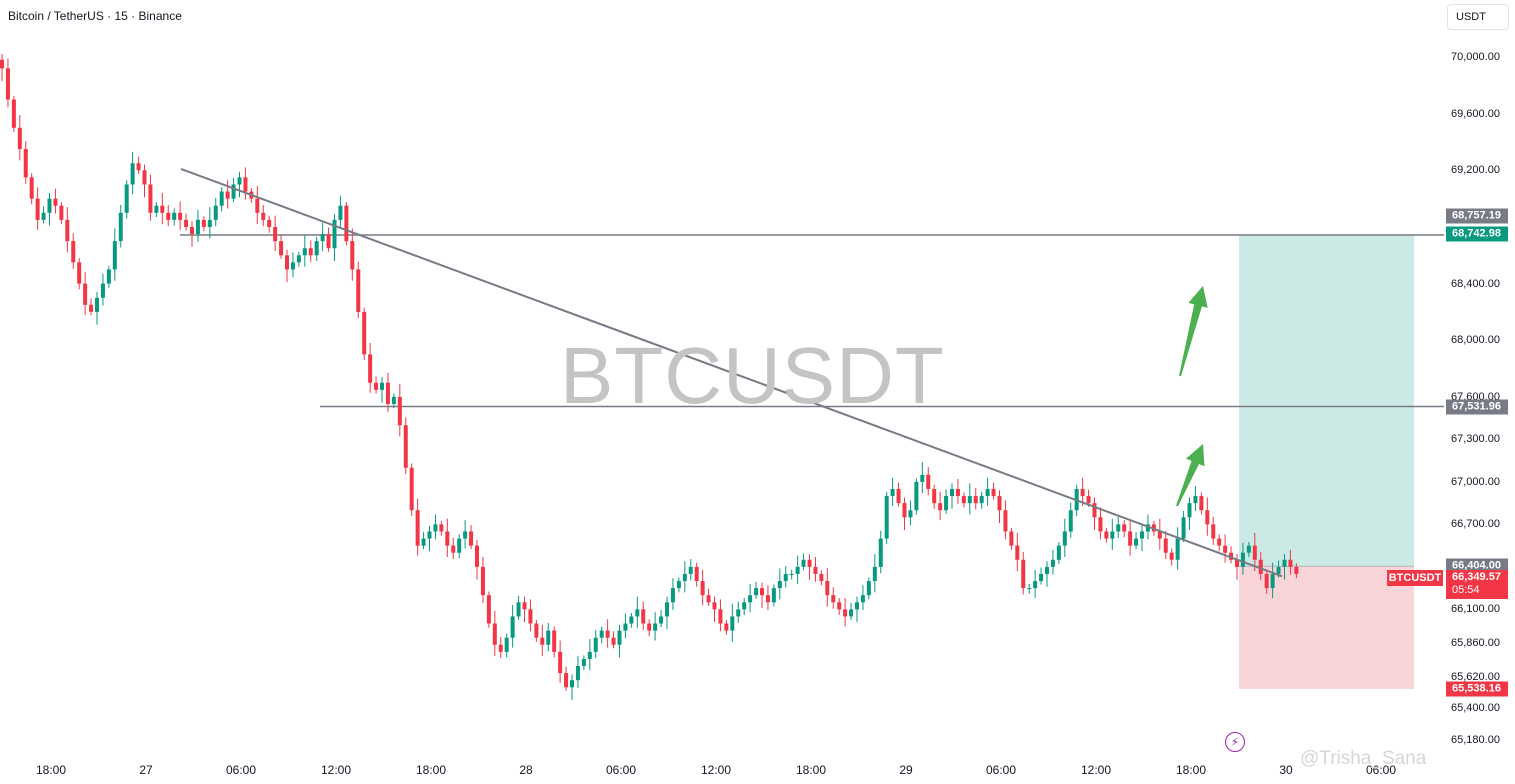  I want to click on last-price-value: 66,349.57, so click(1476, 577).